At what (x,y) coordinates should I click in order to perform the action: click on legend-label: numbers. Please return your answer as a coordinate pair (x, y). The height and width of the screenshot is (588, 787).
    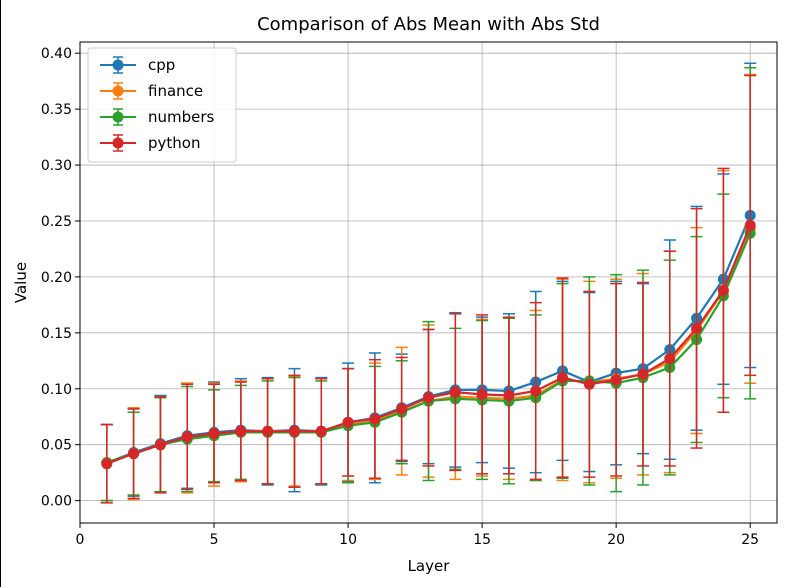
    Looking at the image, I should click on (181, 117).